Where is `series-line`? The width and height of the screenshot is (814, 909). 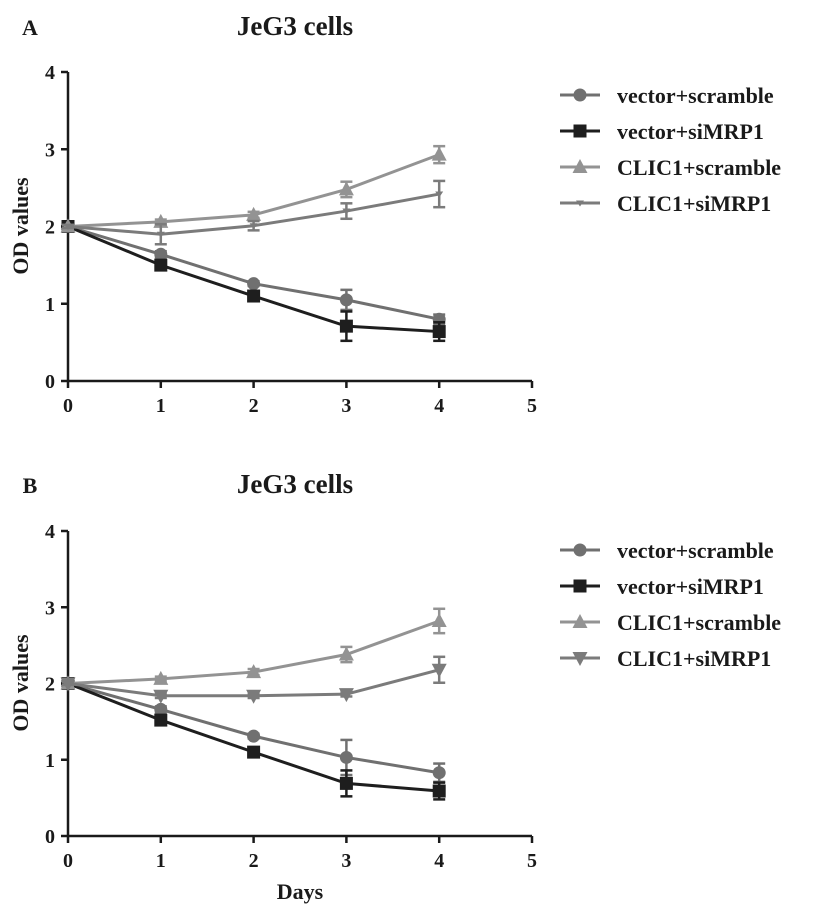 series-line is located at coordinates (253, 273).